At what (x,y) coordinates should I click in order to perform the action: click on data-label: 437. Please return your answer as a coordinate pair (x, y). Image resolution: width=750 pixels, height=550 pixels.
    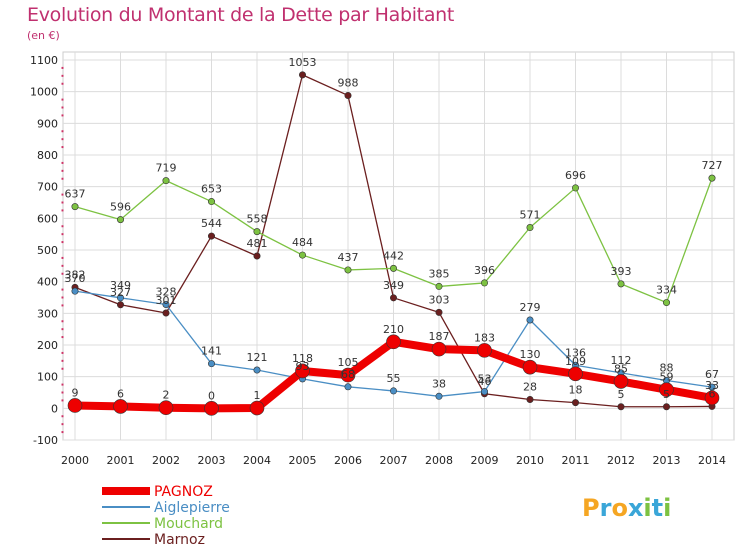
    Looking at the image, I should click on (348, 257).